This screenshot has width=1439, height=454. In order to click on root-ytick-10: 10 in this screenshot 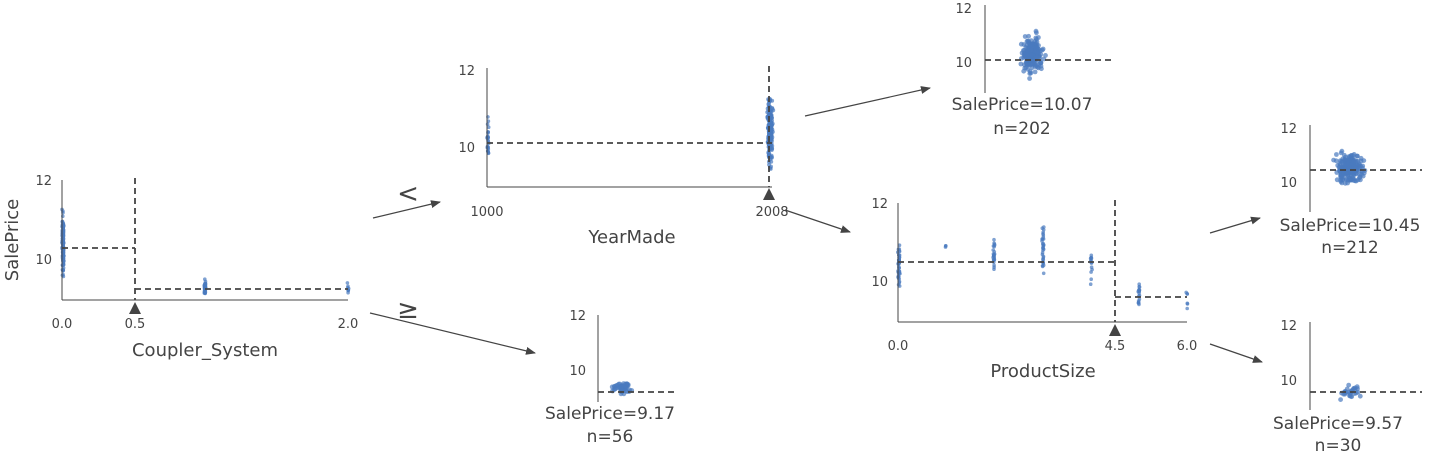, I will do `click(43, 260)`.